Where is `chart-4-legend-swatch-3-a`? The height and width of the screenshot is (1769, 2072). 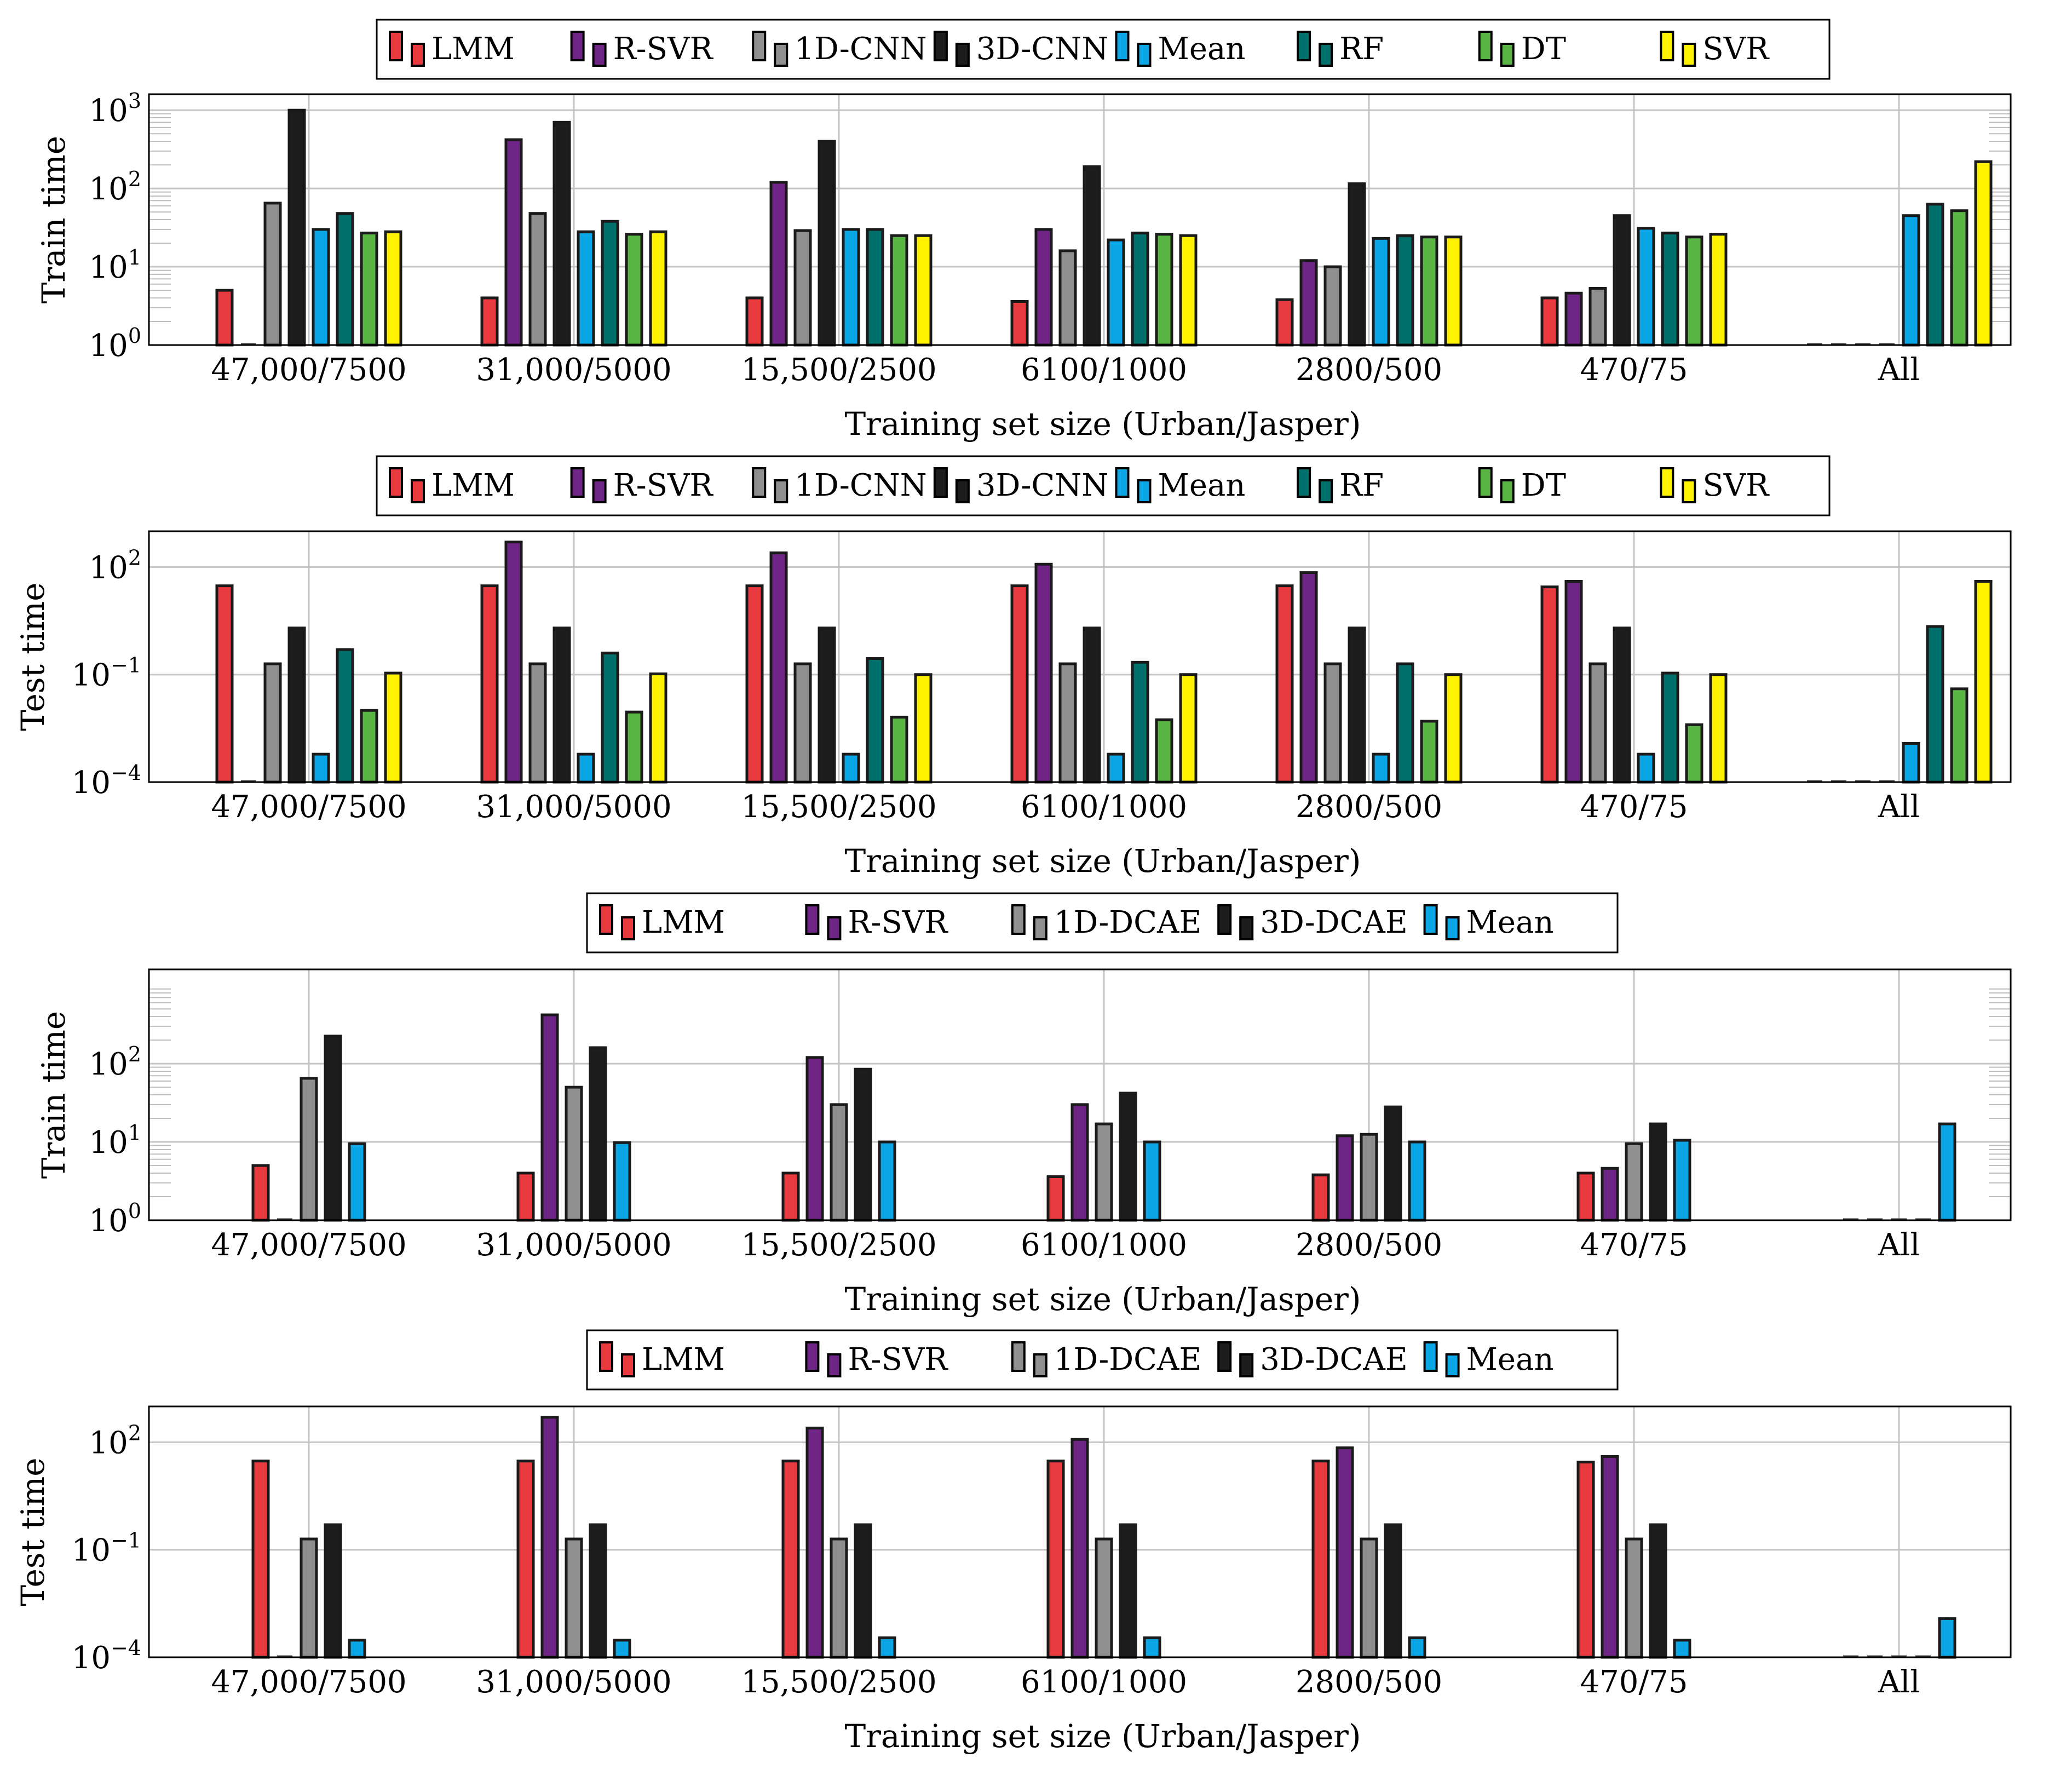 chart-4-legend-swatch-3-a is located at coordinates (1224, 1356).